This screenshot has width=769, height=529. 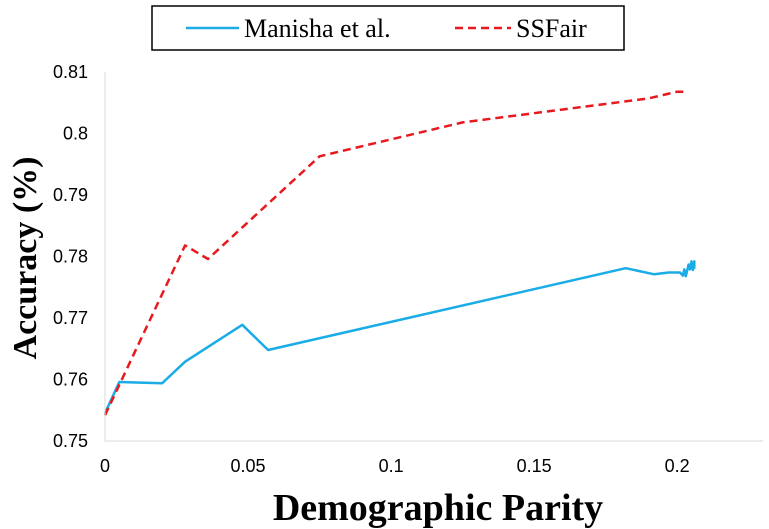 What do you see at coordinates (70, 318) in the screenshot?
I see `y-tick-label: 0.77` at bounding box center [70, 318].